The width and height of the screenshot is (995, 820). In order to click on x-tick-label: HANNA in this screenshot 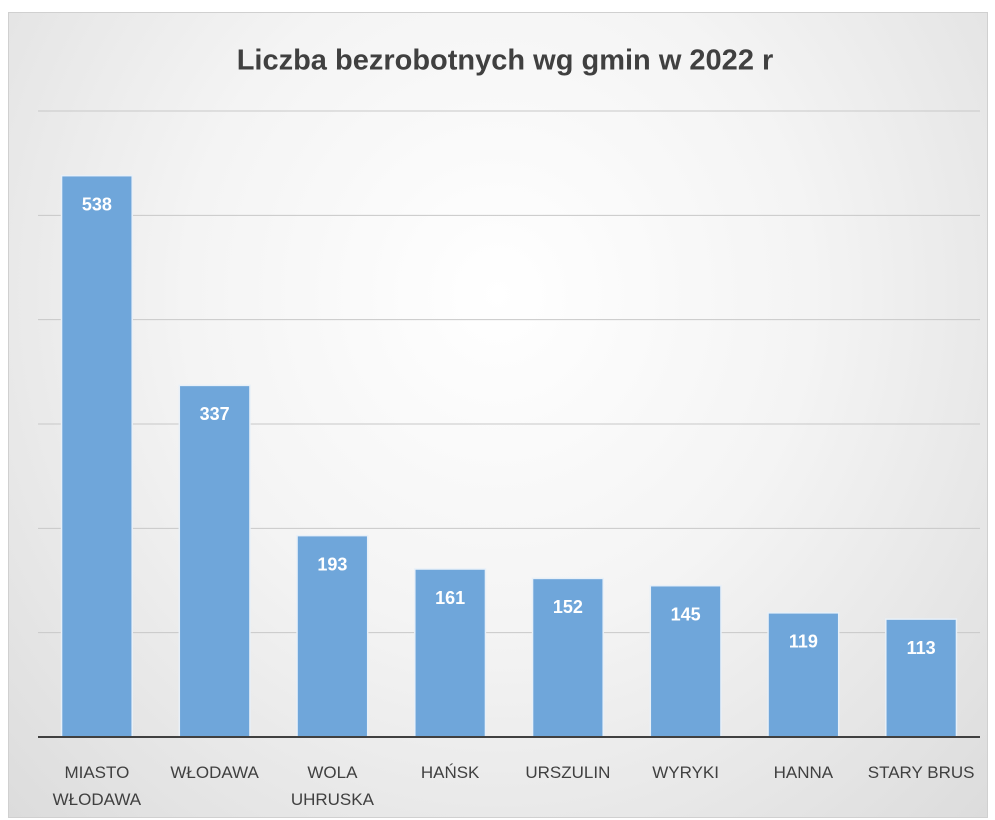, I will do `click(803, 772)`.